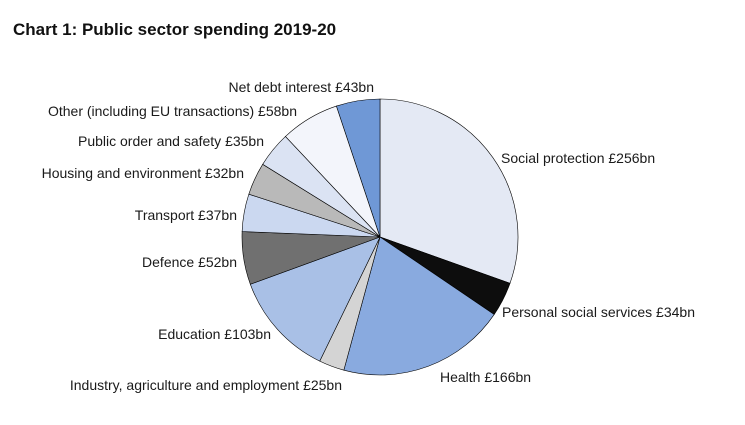 The height and width of the screenshot is (425, 745). Describe the element at coordinates (186, 215) in the screenshot. I see `slice-label: Transport £37bn` at that location.